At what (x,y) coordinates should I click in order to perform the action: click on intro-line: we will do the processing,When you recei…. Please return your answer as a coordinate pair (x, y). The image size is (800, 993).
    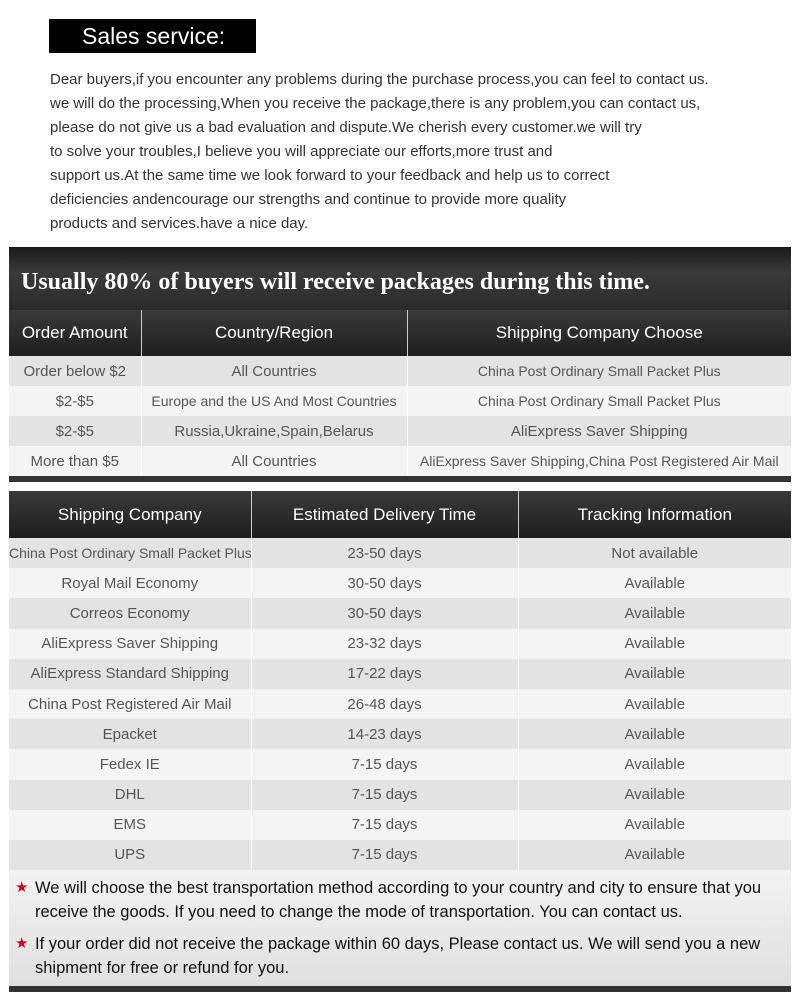
    Looking at the image, I should click on (375, 103).